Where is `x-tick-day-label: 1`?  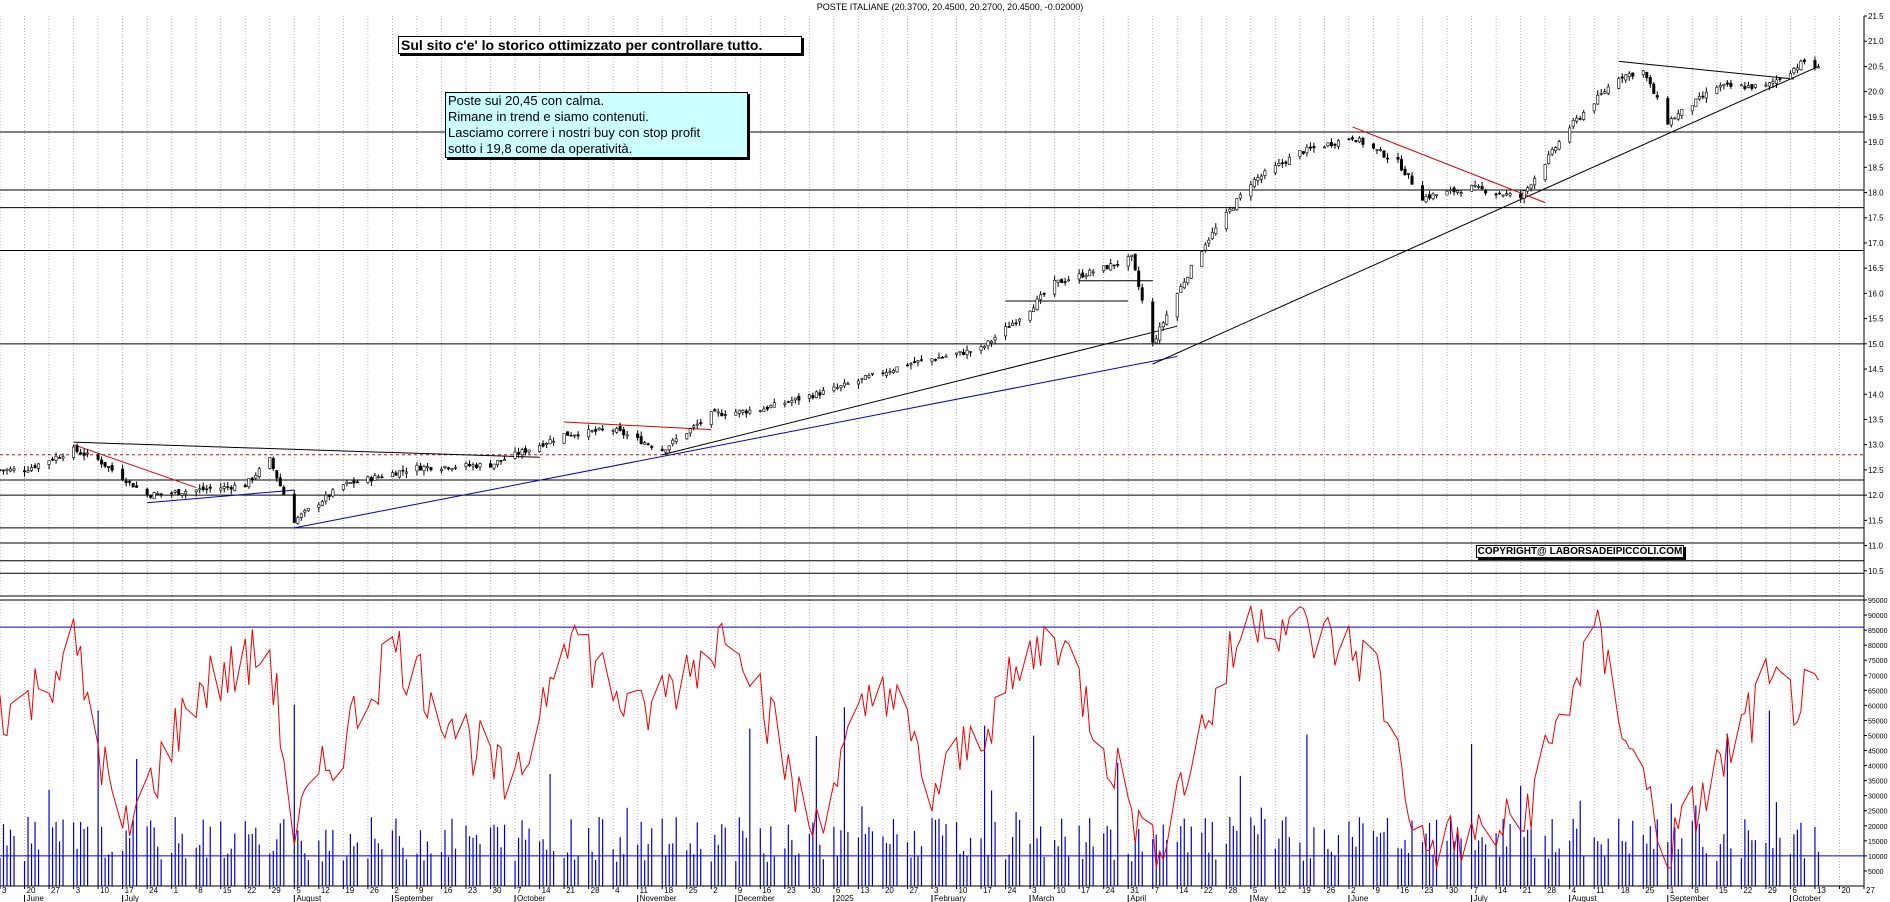
x-tick-day-label: 1 is located at coordinates (1672, 890).